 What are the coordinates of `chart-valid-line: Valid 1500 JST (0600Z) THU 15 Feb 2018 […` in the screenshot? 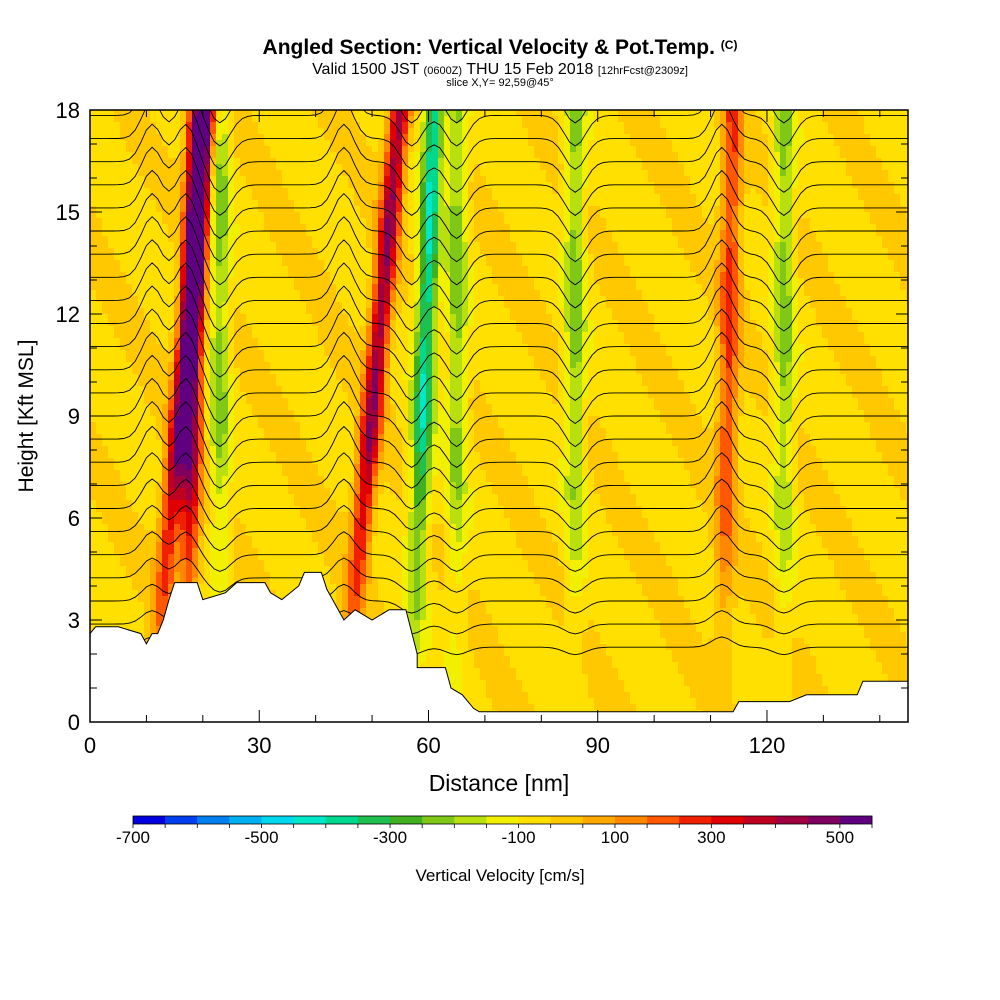 It's located at (500, 70).